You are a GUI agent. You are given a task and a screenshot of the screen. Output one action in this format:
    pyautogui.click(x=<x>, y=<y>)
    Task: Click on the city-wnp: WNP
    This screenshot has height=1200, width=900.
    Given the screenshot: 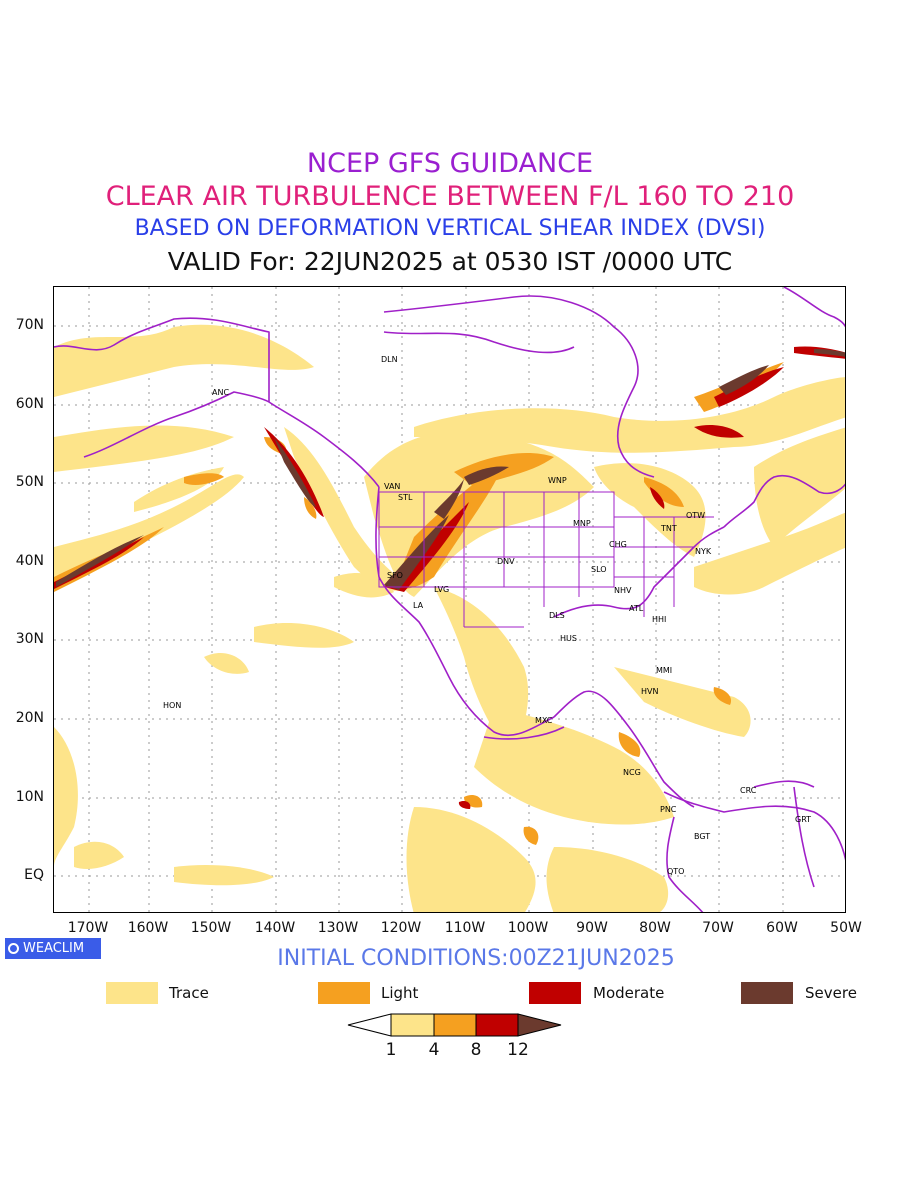 What is the action you would take?
    pyautogui.click(x=557, y=480)
    